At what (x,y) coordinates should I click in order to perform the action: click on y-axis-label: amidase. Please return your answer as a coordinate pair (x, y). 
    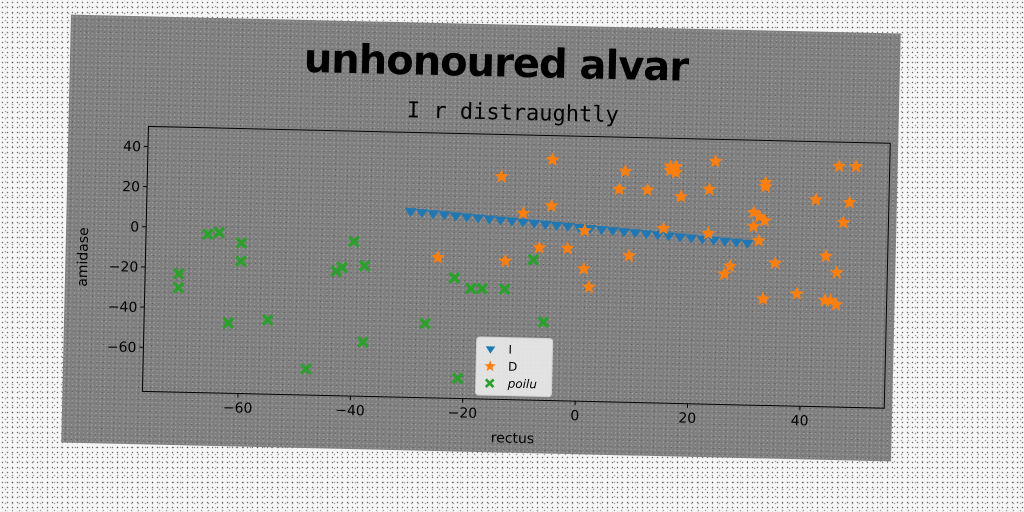
    Looking at the image, I should click on (83, 257).